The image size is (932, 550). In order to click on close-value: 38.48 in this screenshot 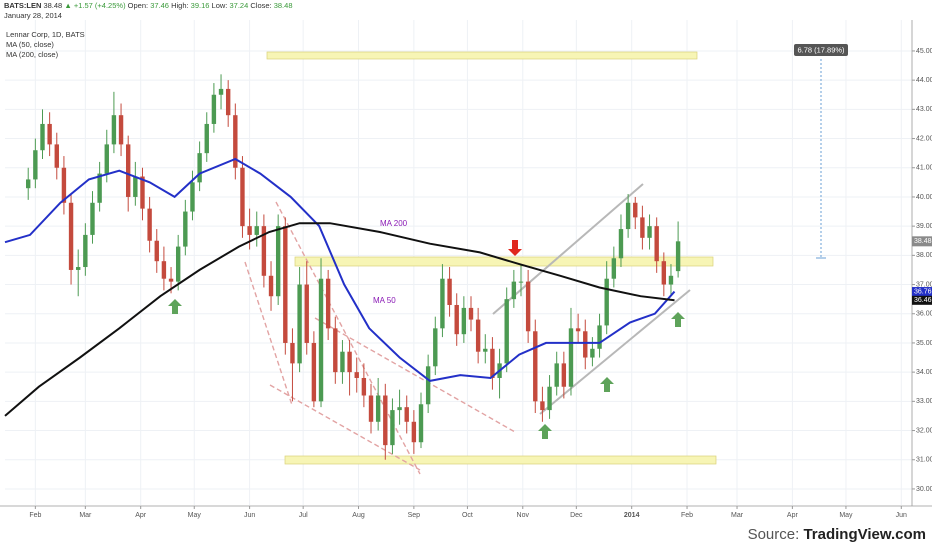, I will do `click(283, 5)`.